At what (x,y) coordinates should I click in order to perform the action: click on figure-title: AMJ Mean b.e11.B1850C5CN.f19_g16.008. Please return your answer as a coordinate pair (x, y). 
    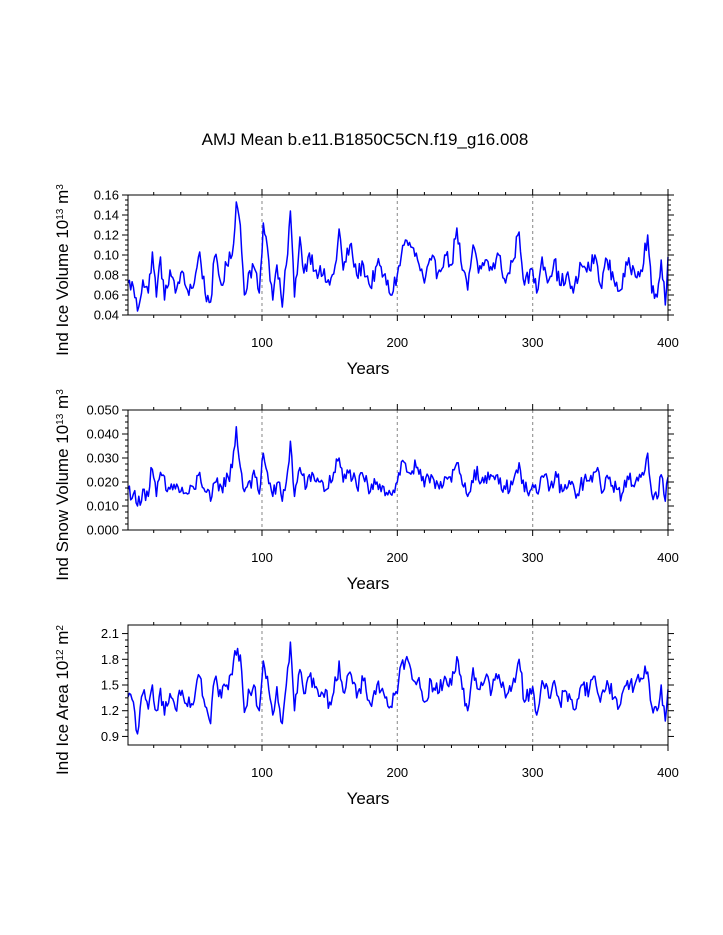
    Looking at the image, I should click on (365, 139).